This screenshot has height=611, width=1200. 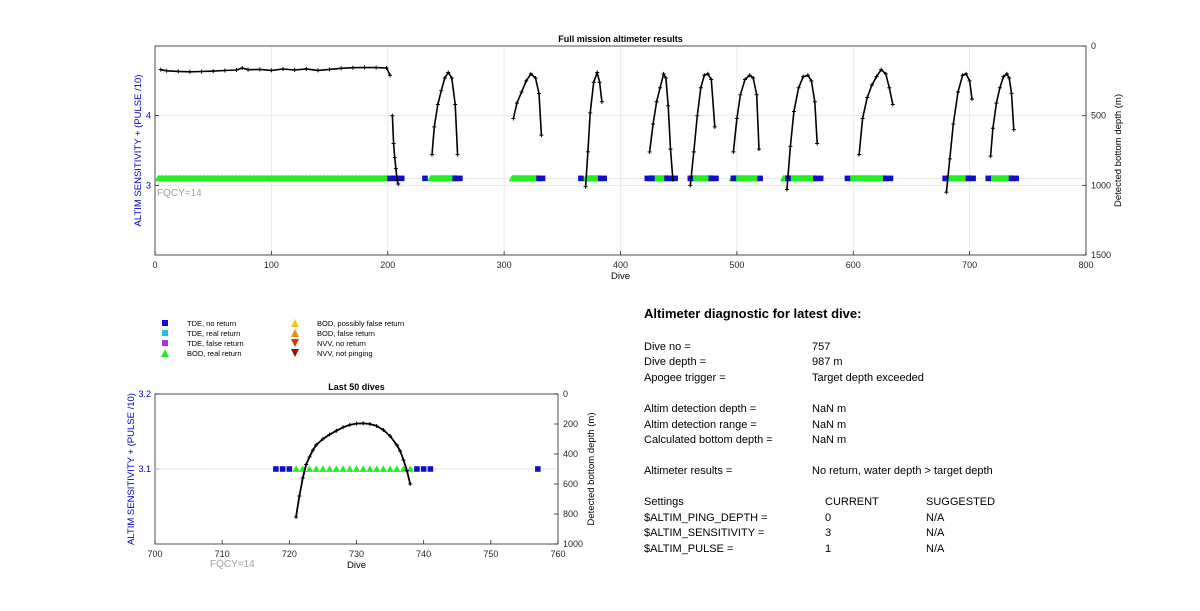 What do you see at coordinates (827, 362) in the screenshot?
I see `dive-depth-value: 987 m` at bounding box center [827, 362].